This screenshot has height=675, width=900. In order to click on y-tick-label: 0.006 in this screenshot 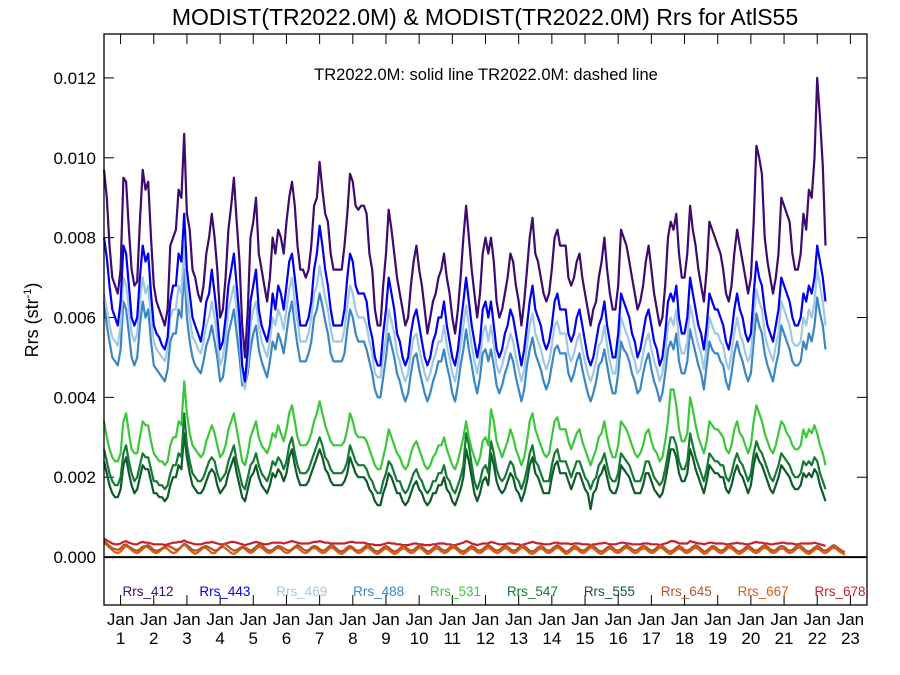, I will do `click(74, 318)`.